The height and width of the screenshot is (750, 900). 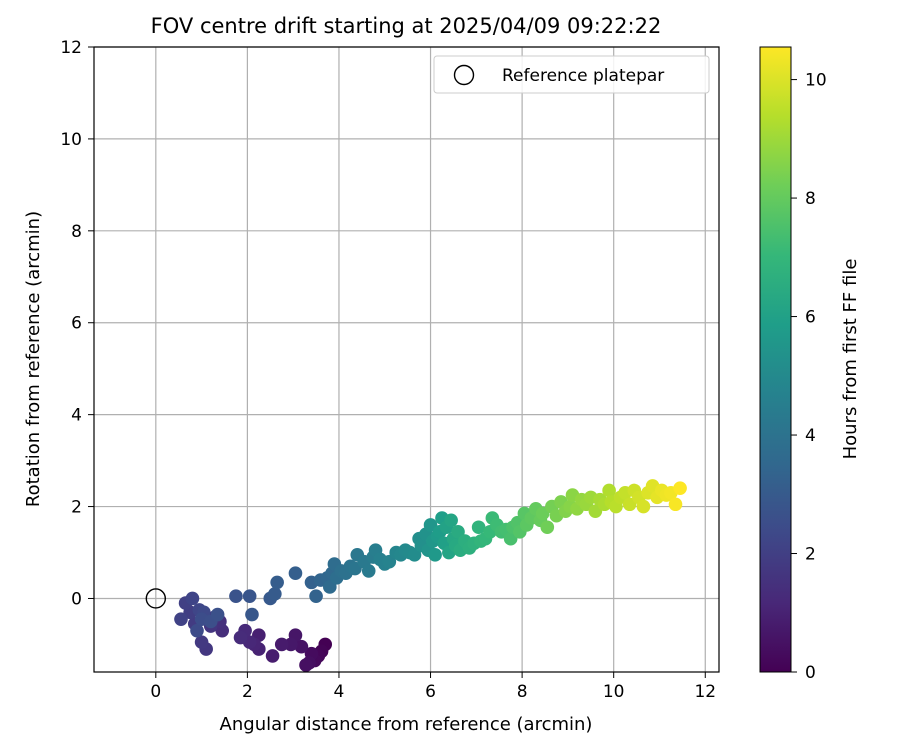 What do you see at coordinates (76, 599) in the screenshot?
I see `y-tick-label-0: 0` at bounding box center [76, 599].